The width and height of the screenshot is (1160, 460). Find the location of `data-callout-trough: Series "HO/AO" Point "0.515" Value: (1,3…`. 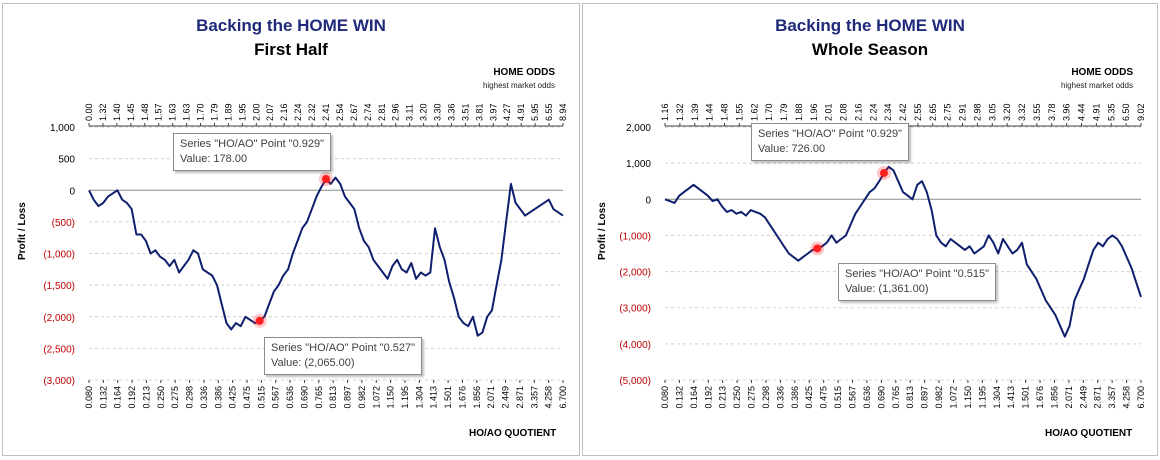

data-callout-trough: Series "HO/AO" Point "0.515" Value: (1,3… is located at coordinates (917, 282).